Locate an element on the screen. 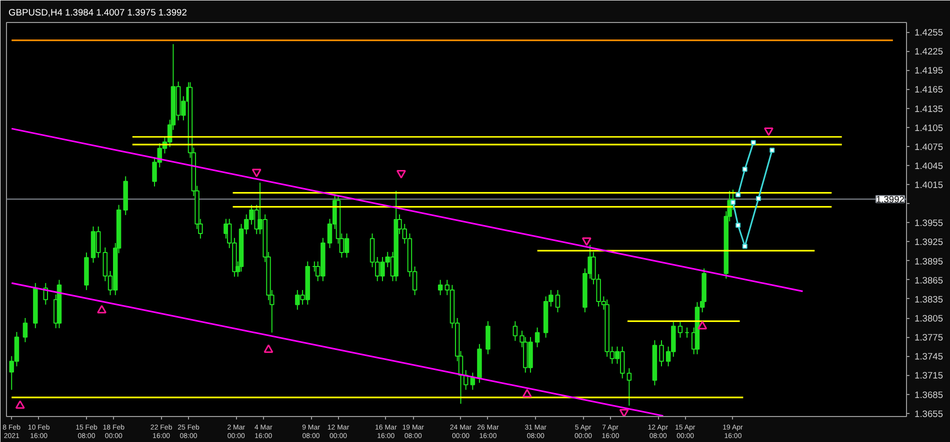 Image resolution: width=950 pixels, height=442 pixels. y-tick-label: 1.3955 is located at coordinates (929, 223).